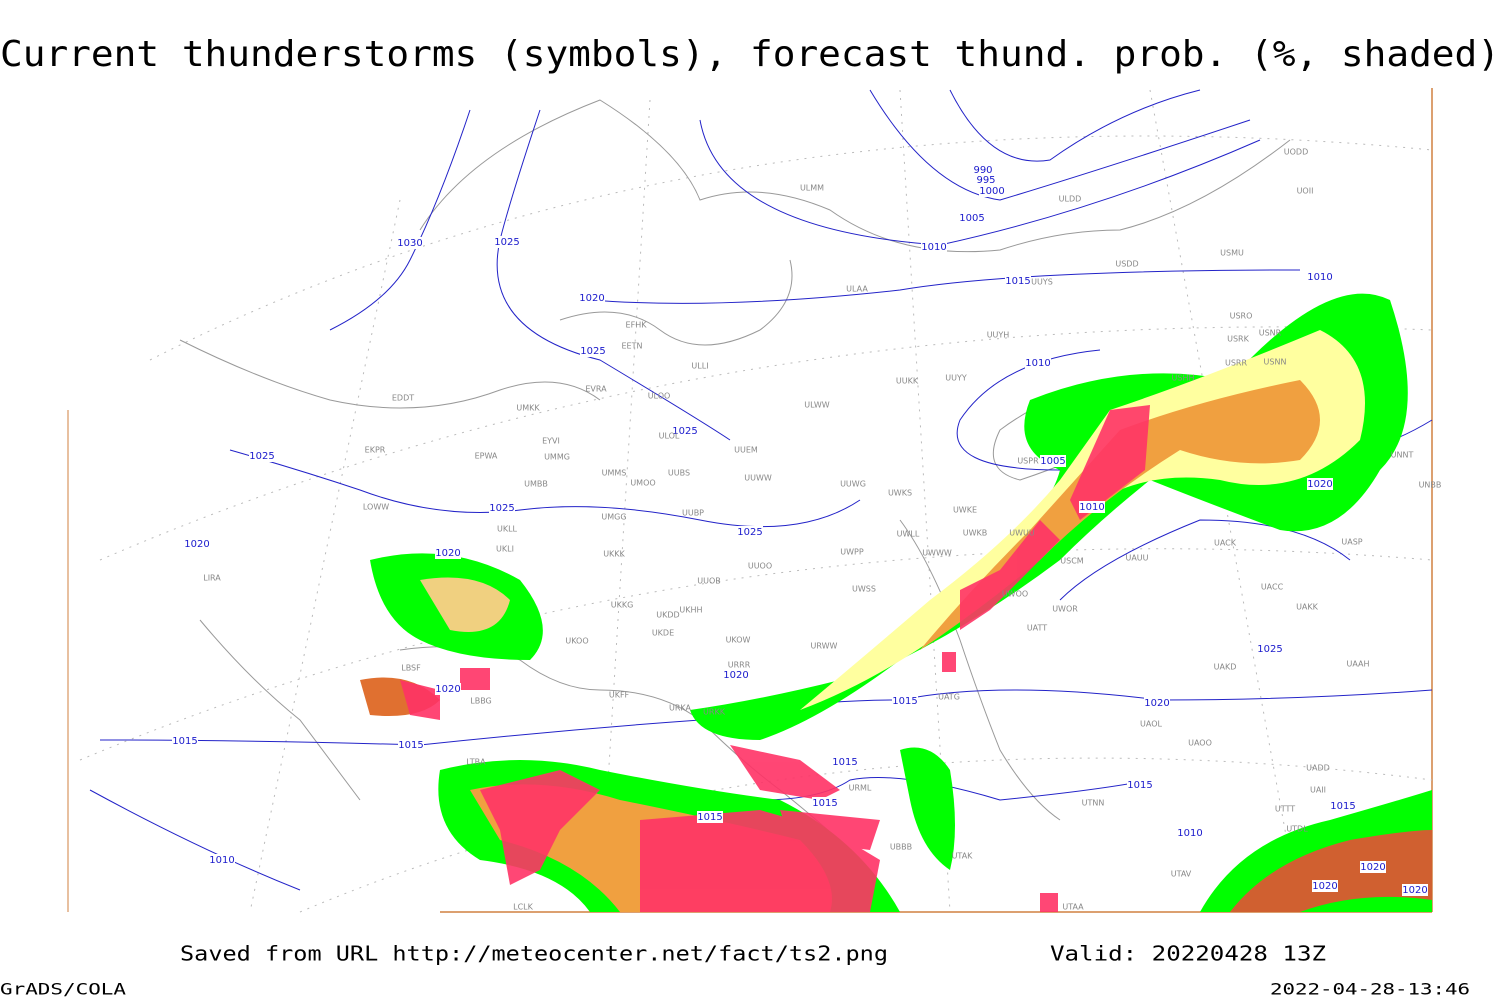 This screenshot has height=1000, width=1500. I want to click on station-code: UATG, so click(949, 697).